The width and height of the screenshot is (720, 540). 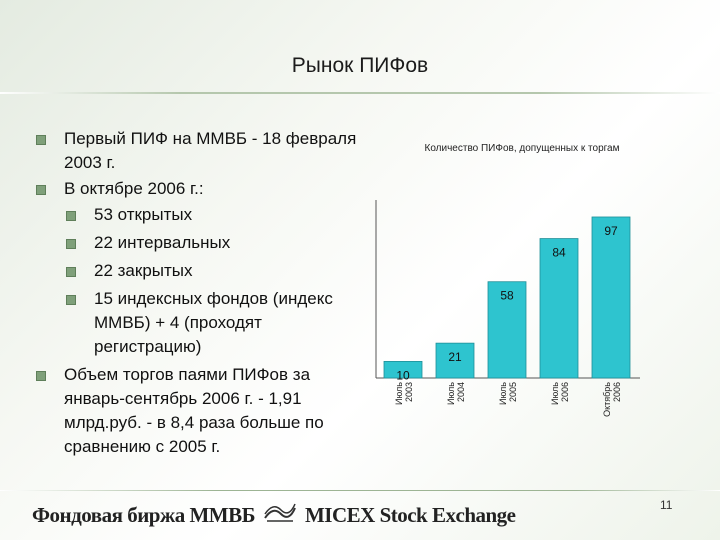 I want to click on x-tick-label: 2004, so click(x=461, y=392).